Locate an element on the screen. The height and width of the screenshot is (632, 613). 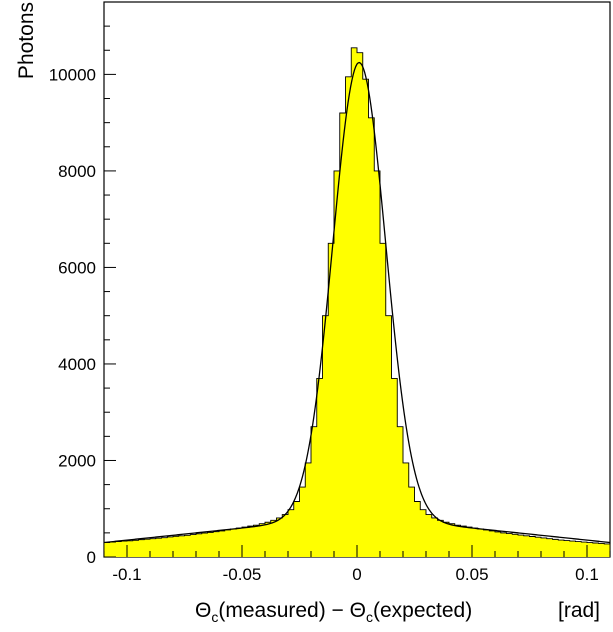
x-title-sub-1: c is located at coordinates (214, 617).